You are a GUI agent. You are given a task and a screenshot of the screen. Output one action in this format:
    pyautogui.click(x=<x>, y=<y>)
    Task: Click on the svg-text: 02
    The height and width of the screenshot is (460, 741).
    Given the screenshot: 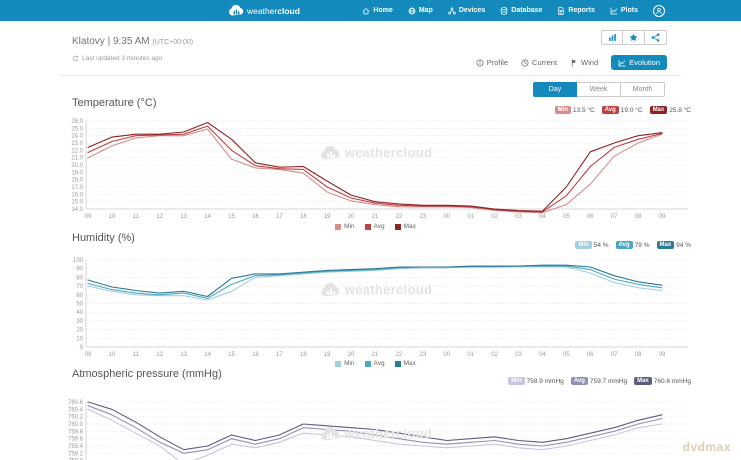 What is the action you would take?
    pyautogui.click(x=494, y=217)
    